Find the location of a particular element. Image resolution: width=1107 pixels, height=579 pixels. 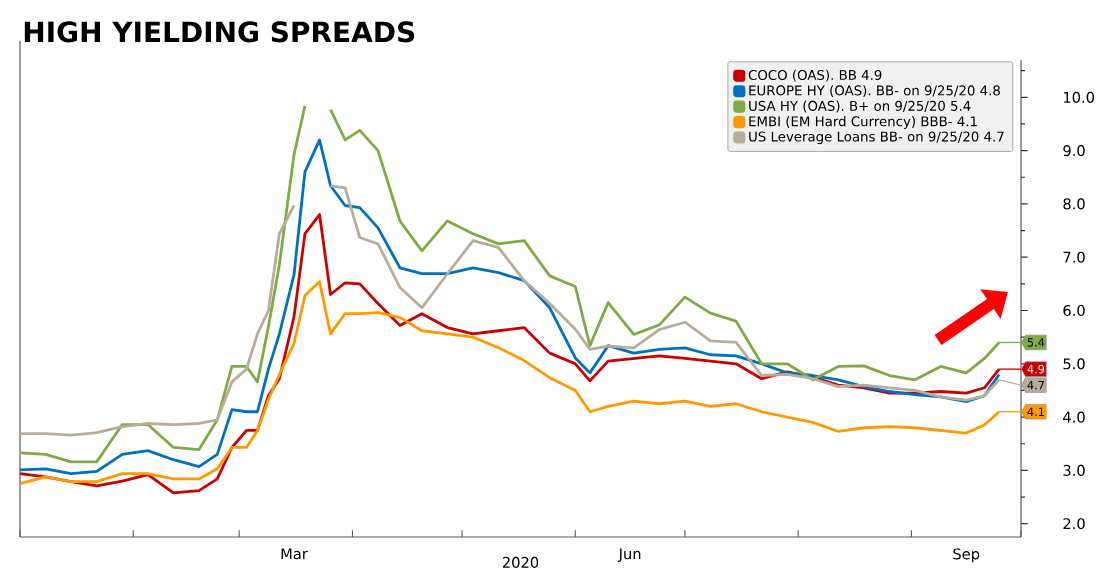

x-tick-label: Mar is located at coordinates (294, 554).